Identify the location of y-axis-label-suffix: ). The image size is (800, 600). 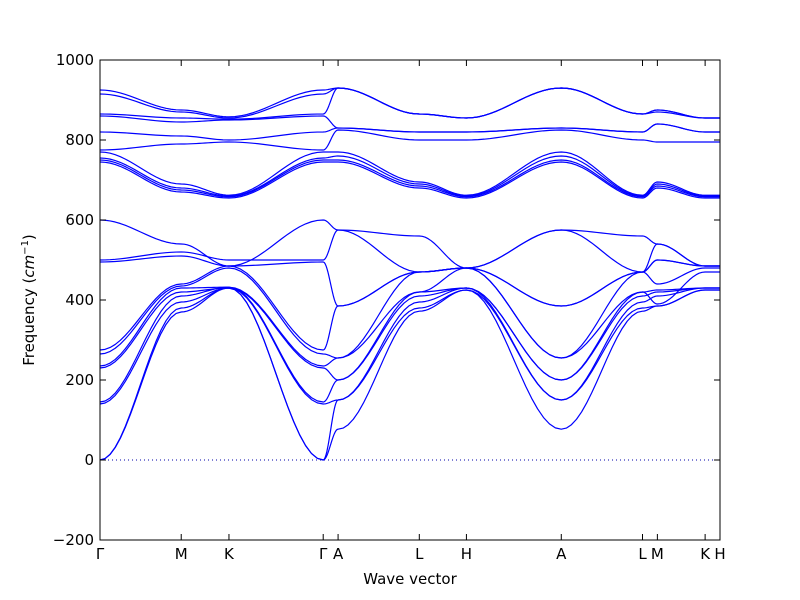
(29, 237).